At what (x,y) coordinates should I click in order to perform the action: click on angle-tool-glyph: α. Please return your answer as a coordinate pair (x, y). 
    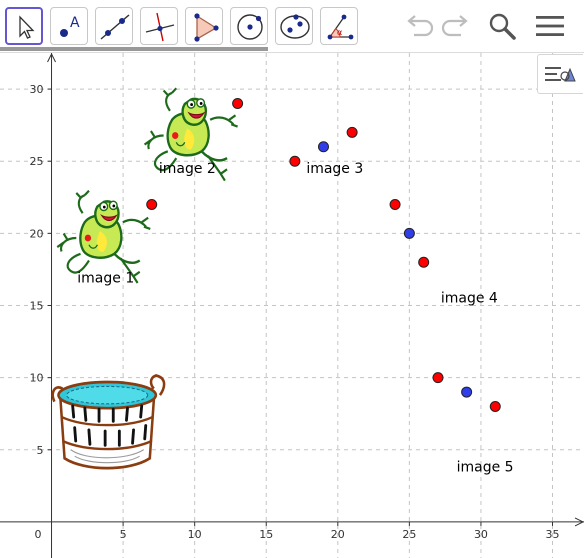
    Looking at the image, I should click on (339, 32).